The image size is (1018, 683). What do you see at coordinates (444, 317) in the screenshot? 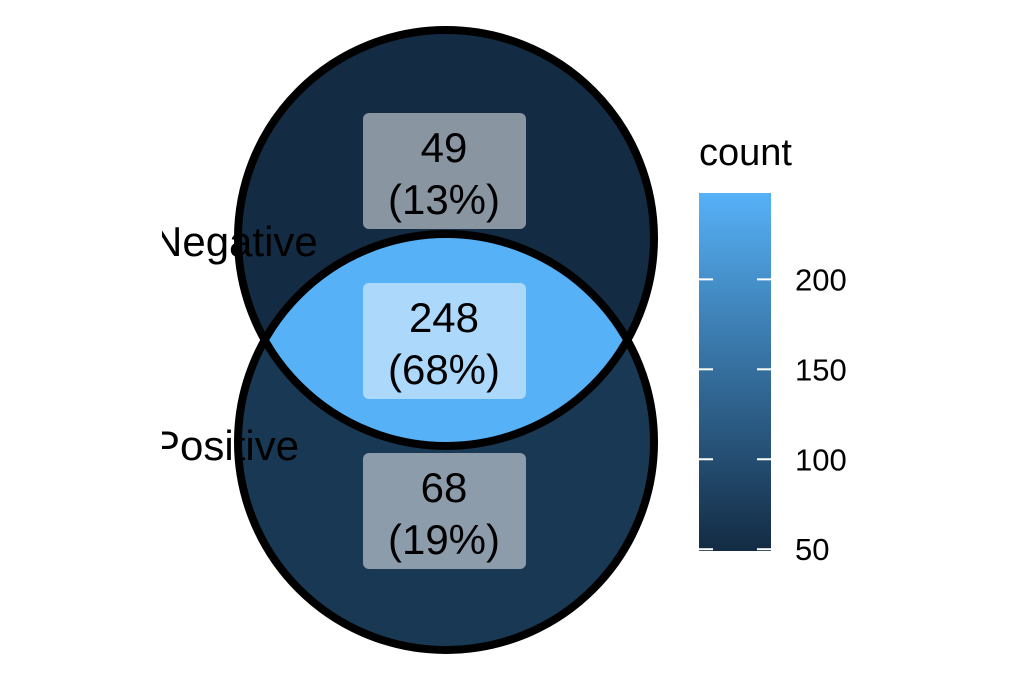
I see `region-count: 248` at bounding box center [444, 317].